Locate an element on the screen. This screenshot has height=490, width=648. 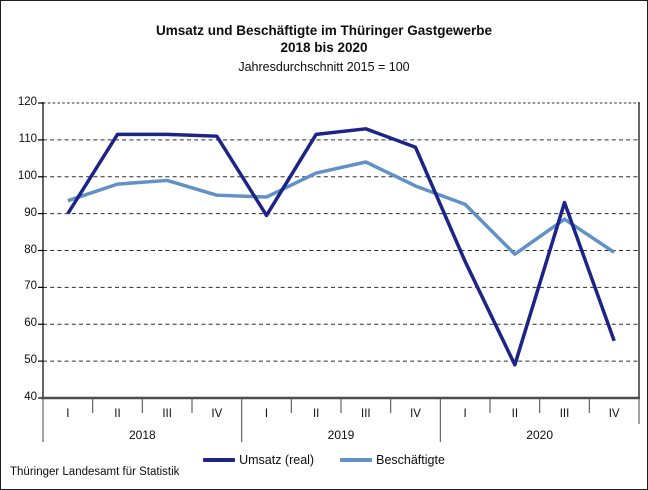
quarter-label-2019-I: I is located at coordinates (266, 414).